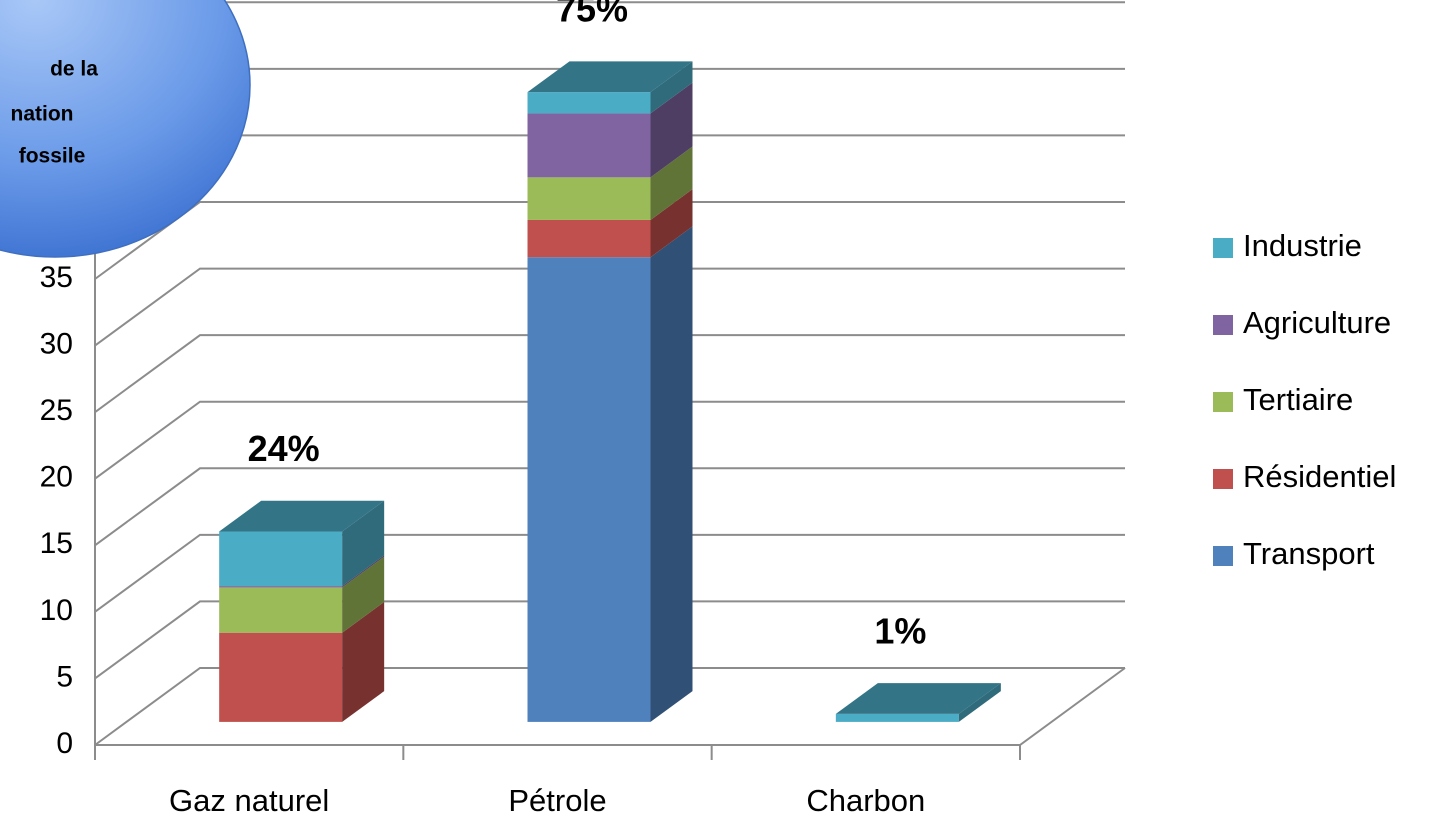 This screenshot has width=1448, height=819. I want to click on x-tick-label: Pétrole, so click(557, 800).